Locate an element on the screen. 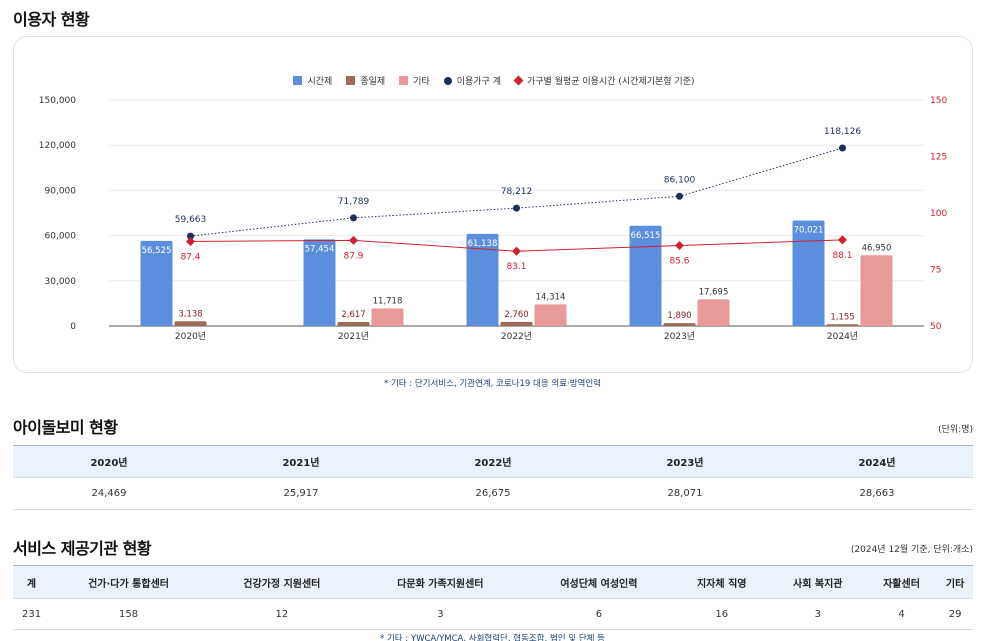 The height and width of the screenshot is (641, 985). legend-label: 시간제 is located at coordinates (320, 82).